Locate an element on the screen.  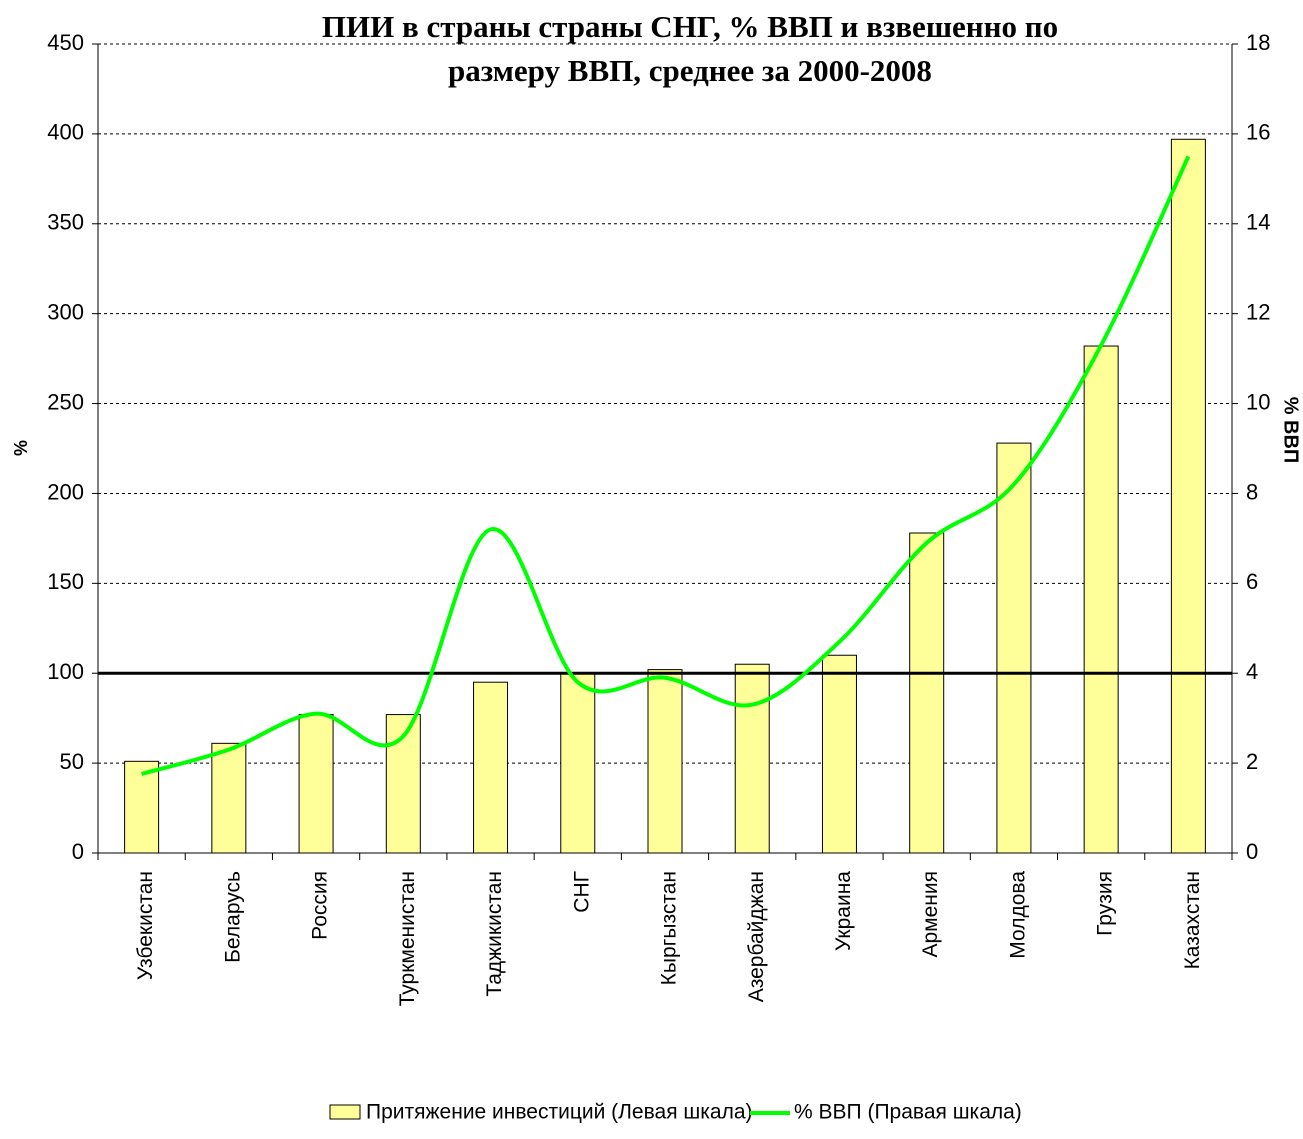
x-tick-label: Казахстан is located at coordinates (1192, 920).